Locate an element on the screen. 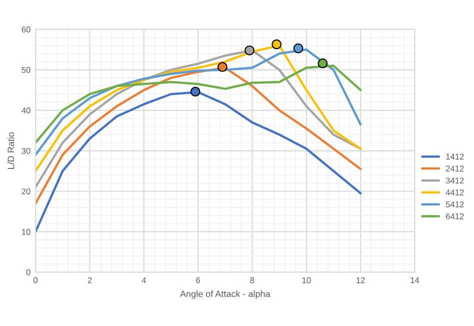 The height and width of the screenshot is (326, 474). x-tick-label: 10 is located at coordinates (306, 280).